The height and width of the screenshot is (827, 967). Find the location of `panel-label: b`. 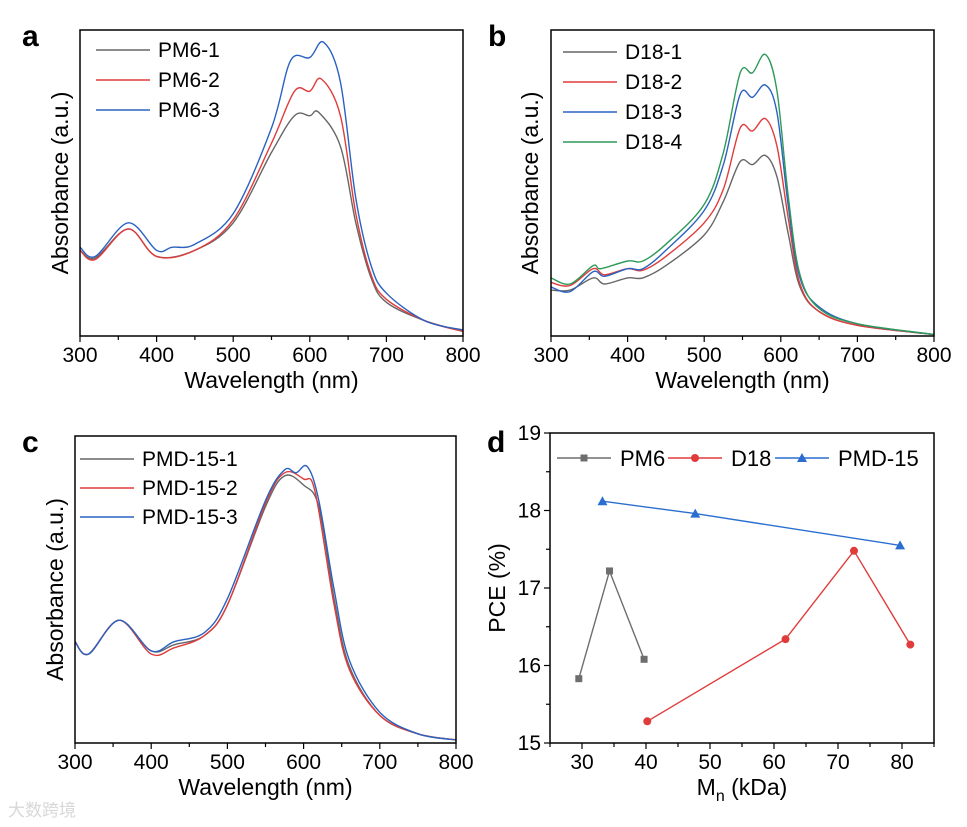

panel-label: b is located at coordinates (497, 36).